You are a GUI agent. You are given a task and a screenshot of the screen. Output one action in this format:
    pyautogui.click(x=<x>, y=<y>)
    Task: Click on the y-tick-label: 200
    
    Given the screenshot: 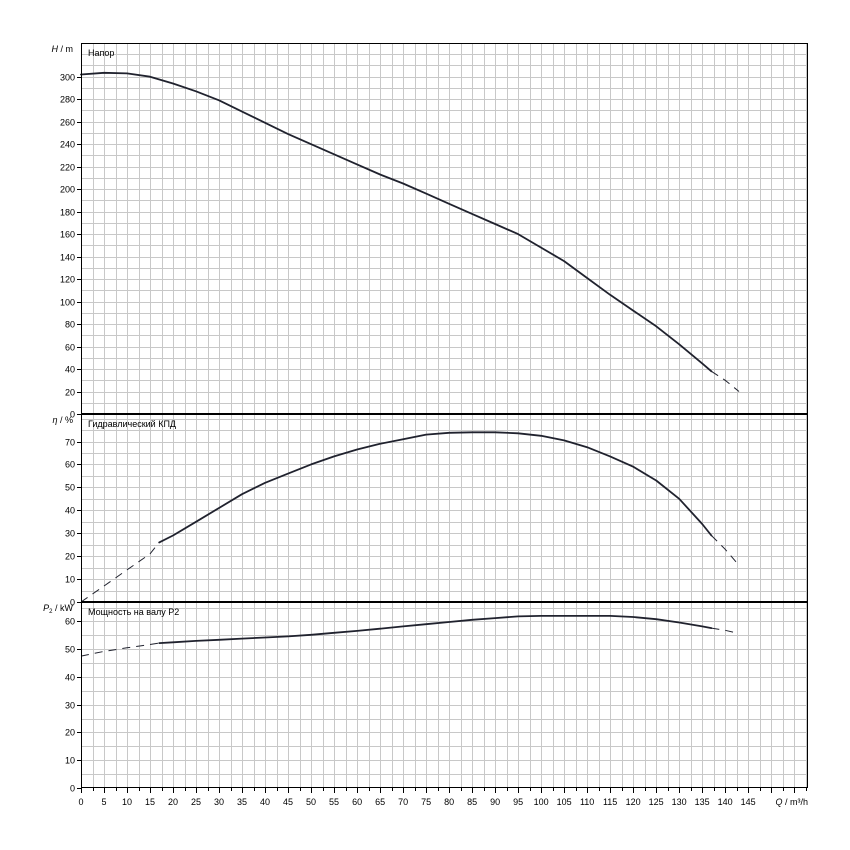 What is the action you would take?
    pyautogui.click(x=67, y=190)
    